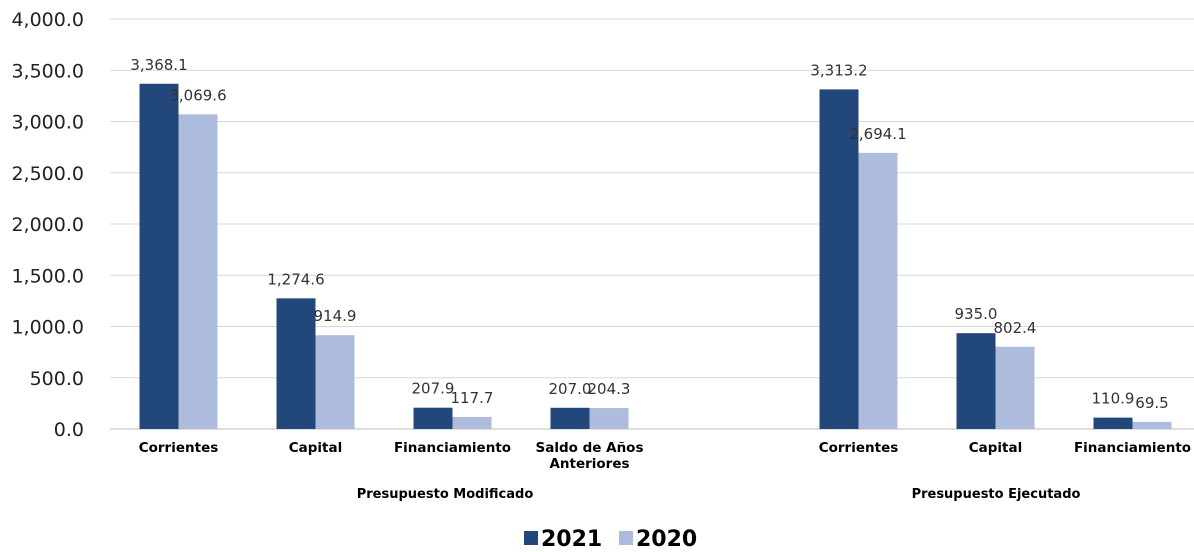 The height and width of the screenshot is (552, 1194). I want to click on y-tick-label: 4,000.0, so click(47, 20).